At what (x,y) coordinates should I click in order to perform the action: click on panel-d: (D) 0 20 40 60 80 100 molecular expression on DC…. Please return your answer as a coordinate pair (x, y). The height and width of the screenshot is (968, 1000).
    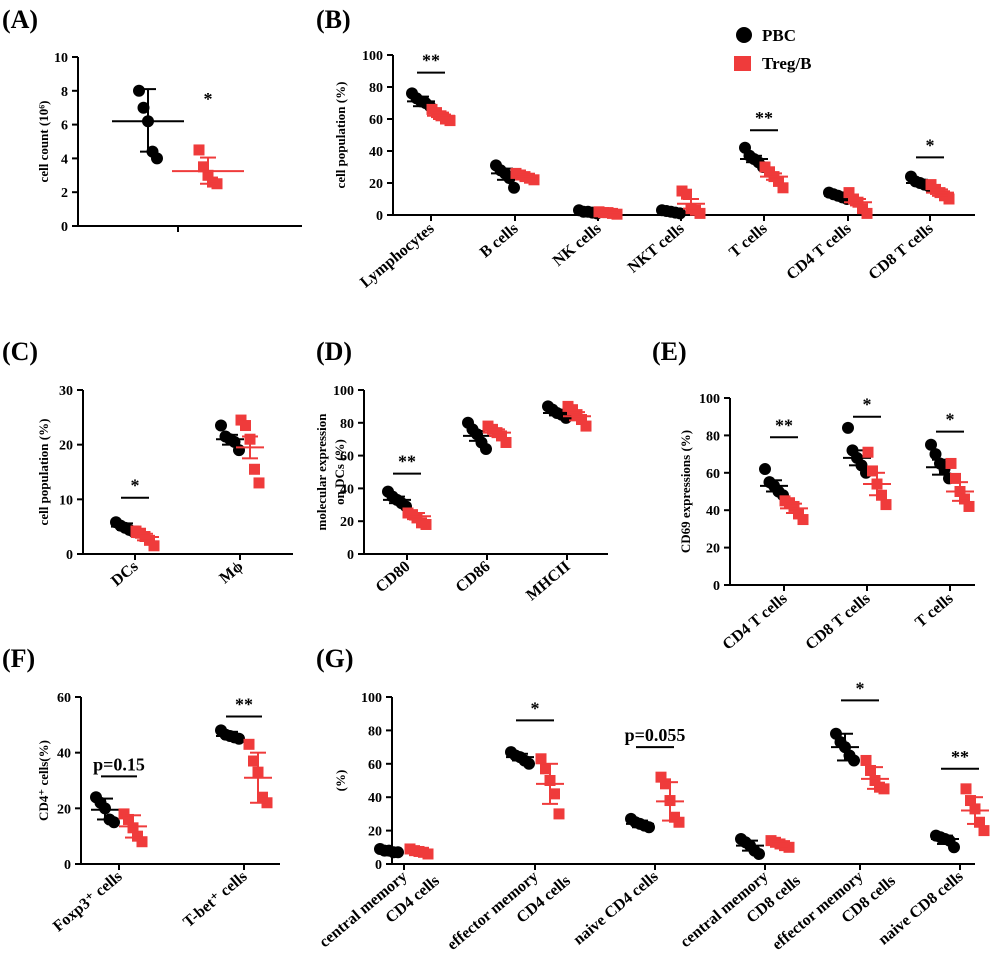
    Looking at the image, I should click on (461, 470).